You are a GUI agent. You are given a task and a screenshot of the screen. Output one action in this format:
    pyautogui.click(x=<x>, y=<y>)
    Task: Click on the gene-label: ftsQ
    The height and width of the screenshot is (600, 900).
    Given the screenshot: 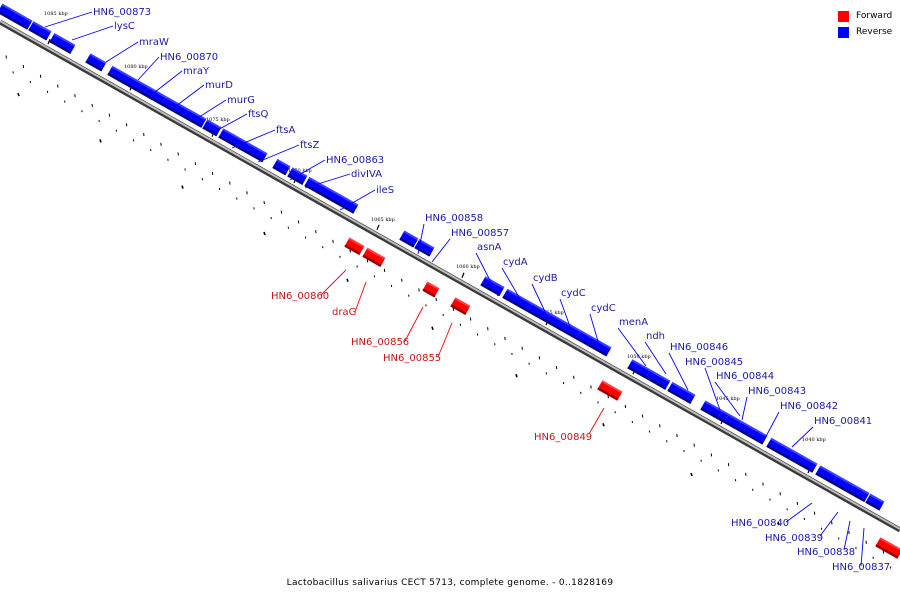 What is the action you would take?
    pyautogui.click(x=258, y=114)
    